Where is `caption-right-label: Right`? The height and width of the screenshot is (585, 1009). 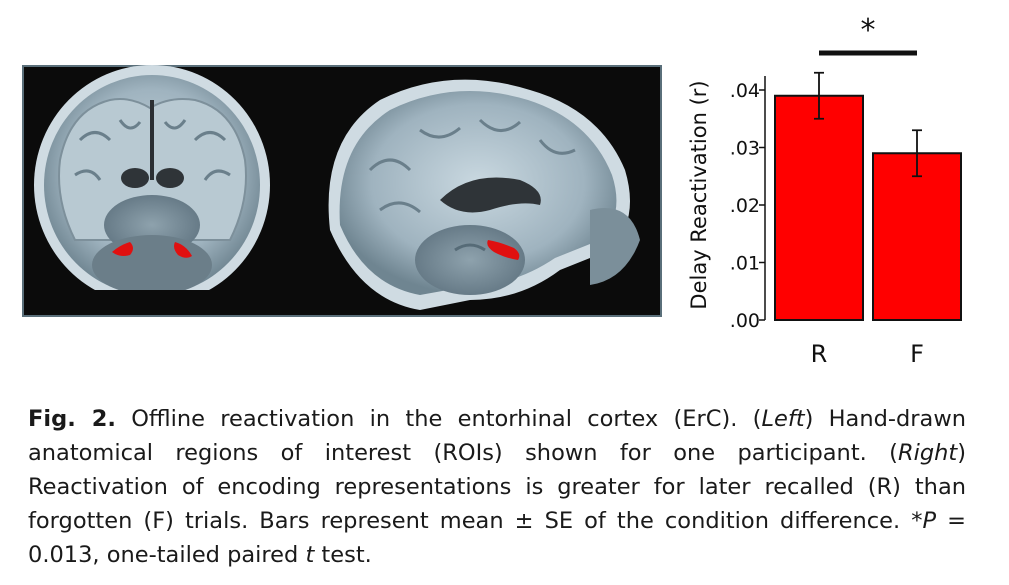 caption-right-label: Right is located at coordinates (927, 453).